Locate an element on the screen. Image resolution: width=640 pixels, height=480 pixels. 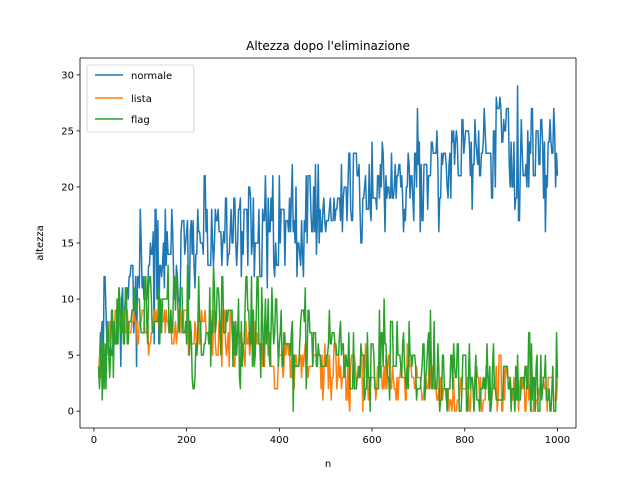
y-tick-label: 15 is located at coordinates (67, 244).